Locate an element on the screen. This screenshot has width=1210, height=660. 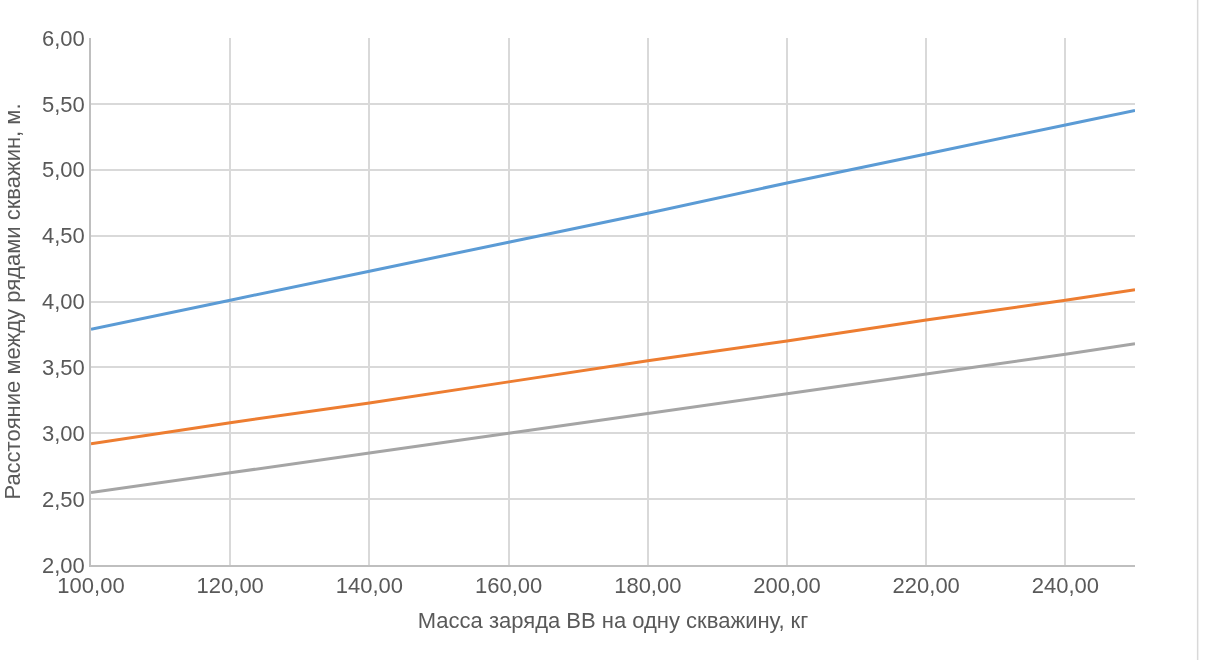
y-tick-label: 4,00 is located at coordinates (63, 302).